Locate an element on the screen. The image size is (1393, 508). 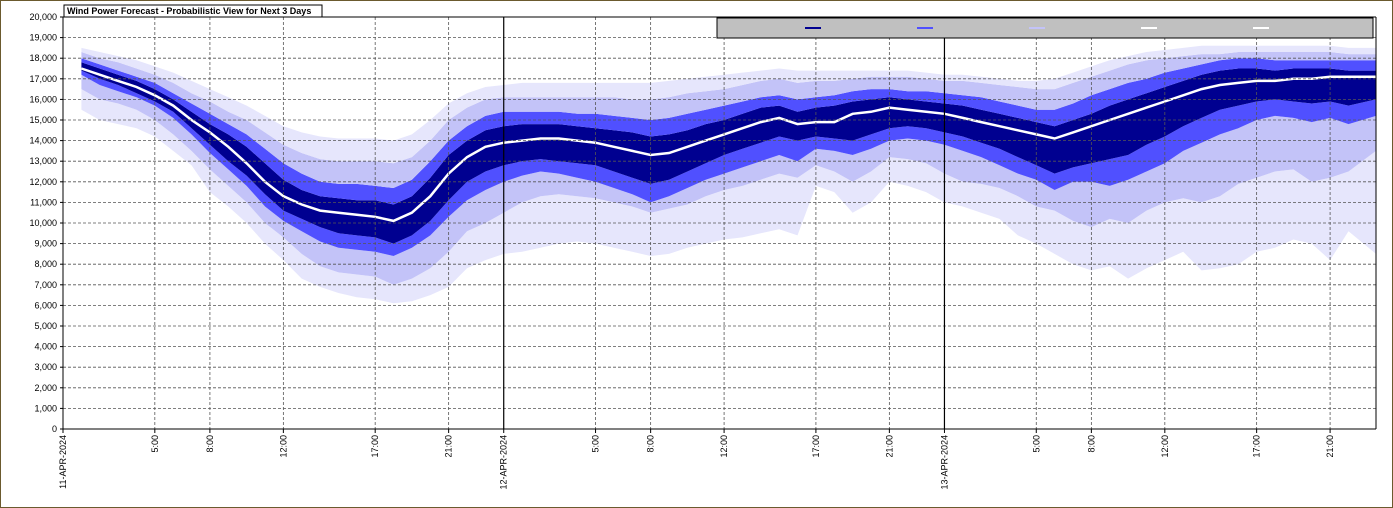
y-tick-label: 13,000 is located at coordinates (43, 161).